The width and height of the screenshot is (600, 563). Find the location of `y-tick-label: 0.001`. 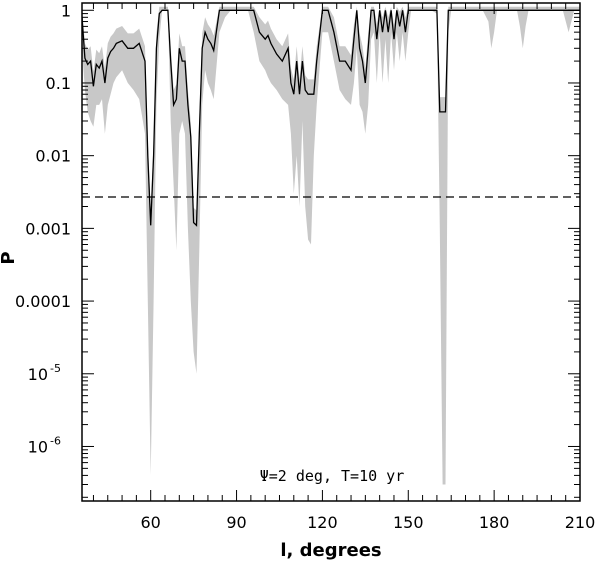

y-tick-label: 0.001 is located at coordinates (48, 228).